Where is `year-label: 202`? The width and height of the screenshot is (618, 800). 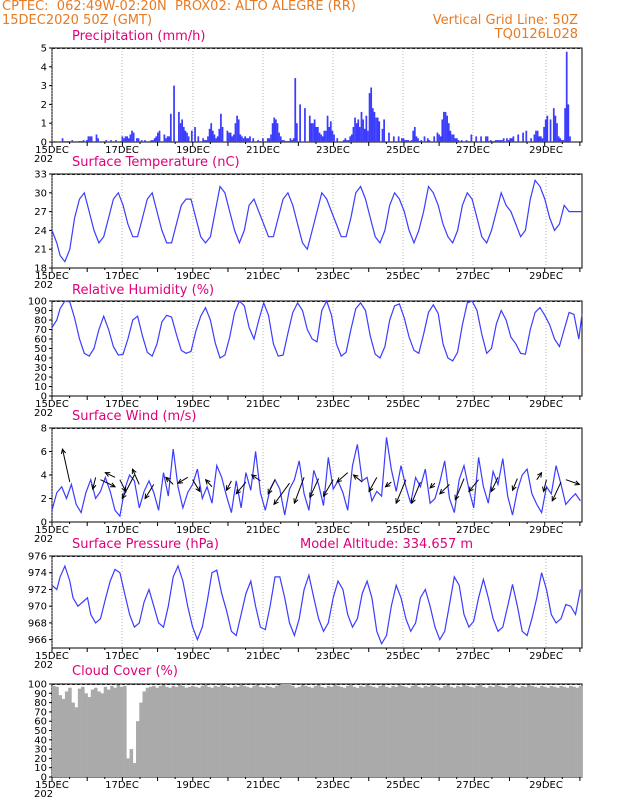
year-label: 202 is located at coordinates (43, 159).